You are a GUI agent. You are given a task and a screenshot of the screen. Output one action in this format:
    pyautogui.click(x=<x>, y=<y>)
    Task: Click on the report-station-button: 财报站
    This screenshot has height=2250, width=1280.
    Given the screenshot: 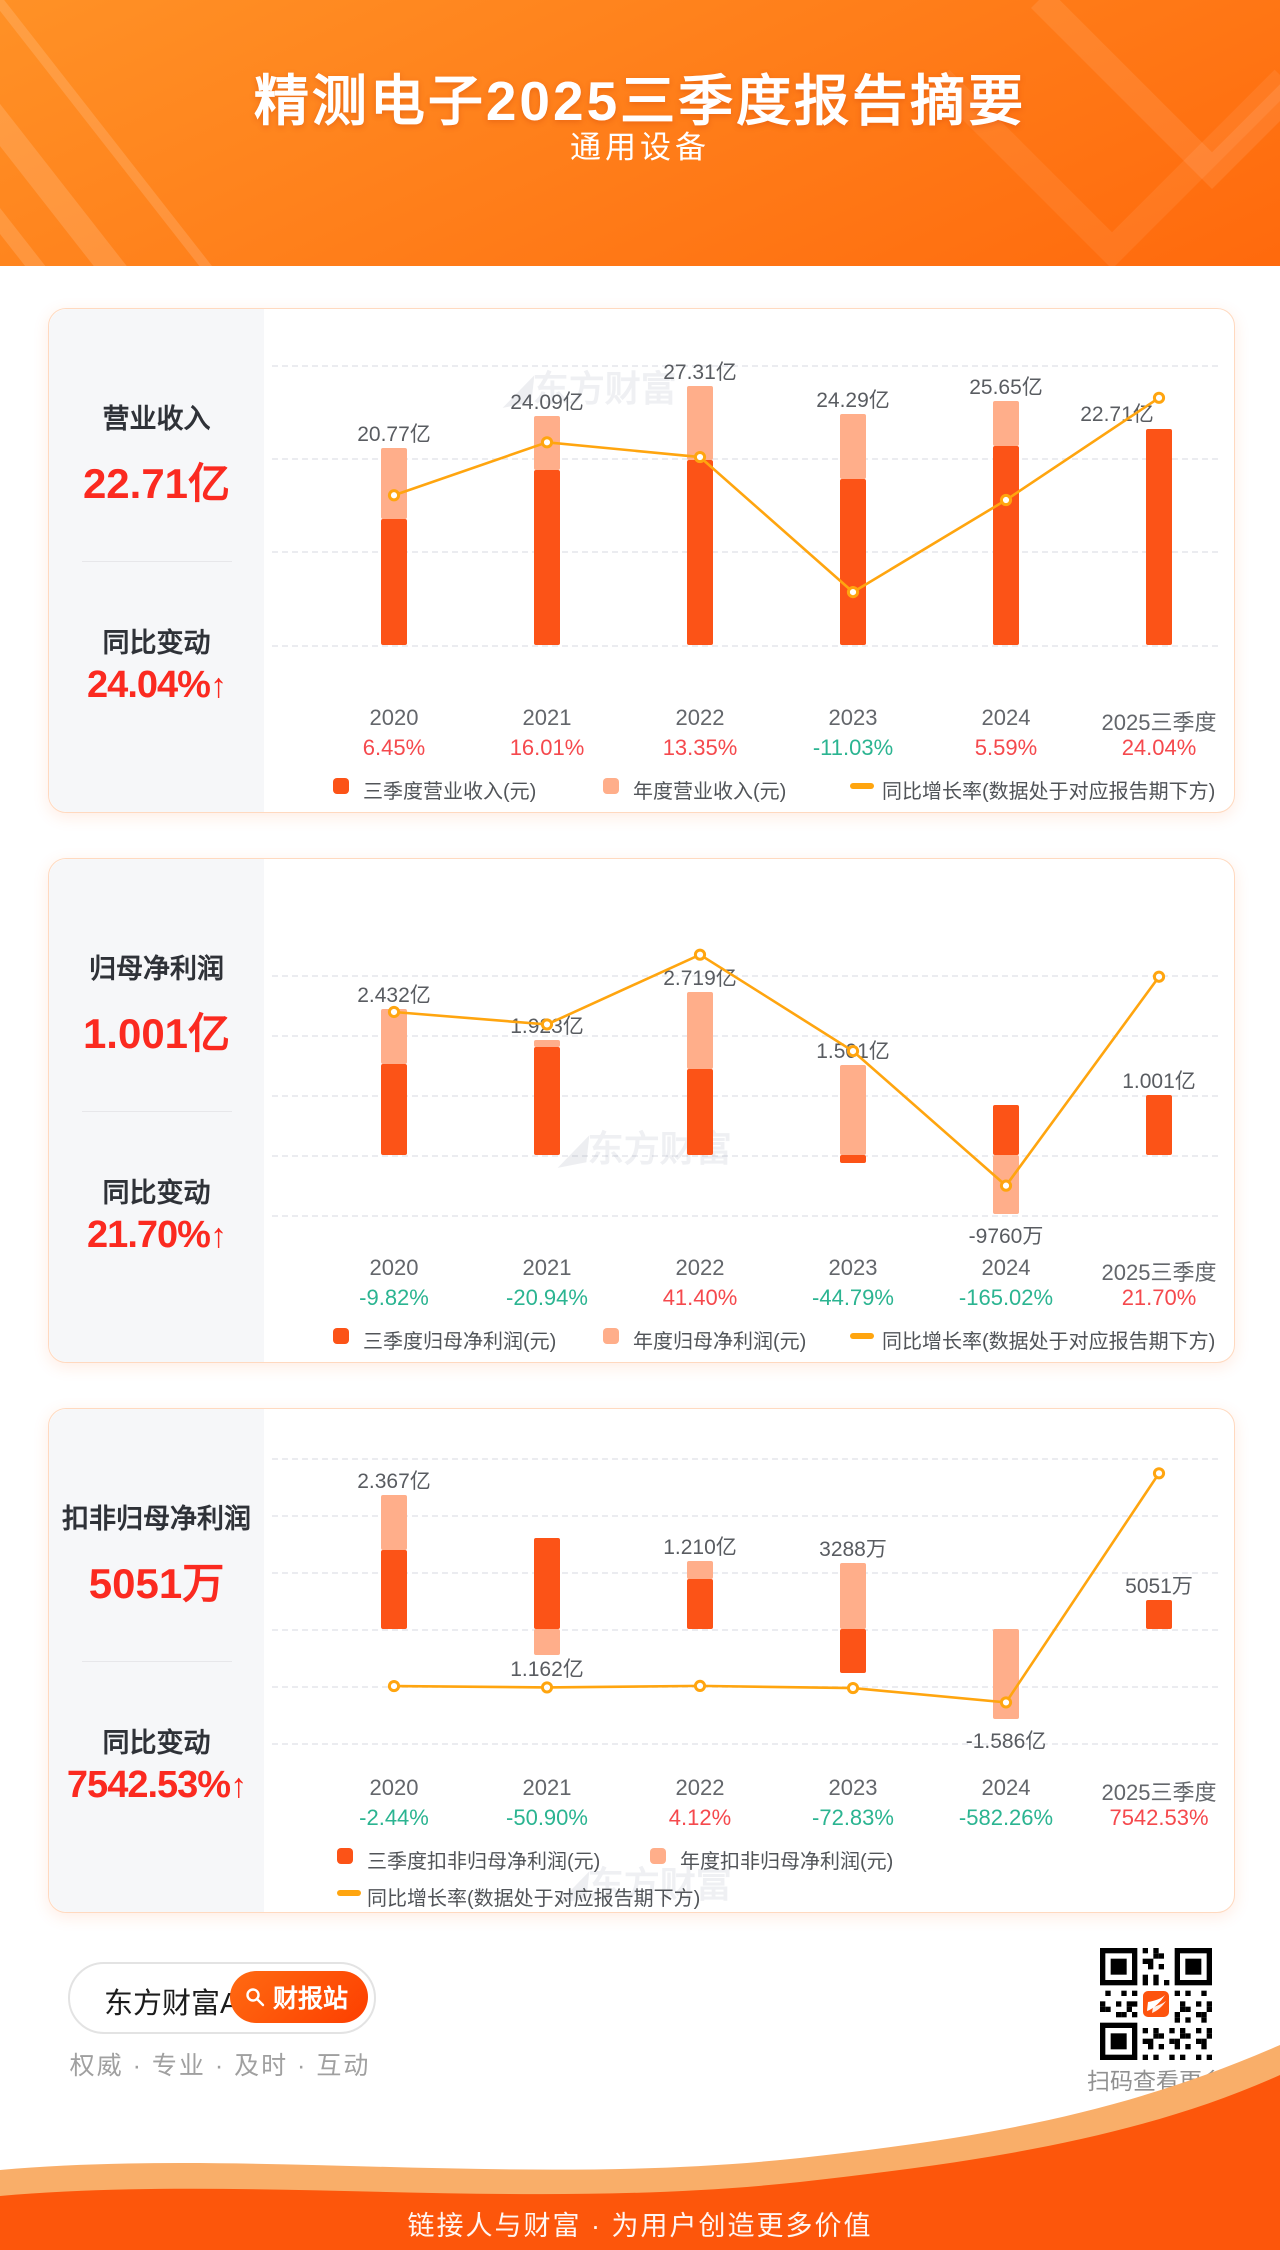 What is the action you would take?
    pyautogui.click(x=298, y=1997)
    